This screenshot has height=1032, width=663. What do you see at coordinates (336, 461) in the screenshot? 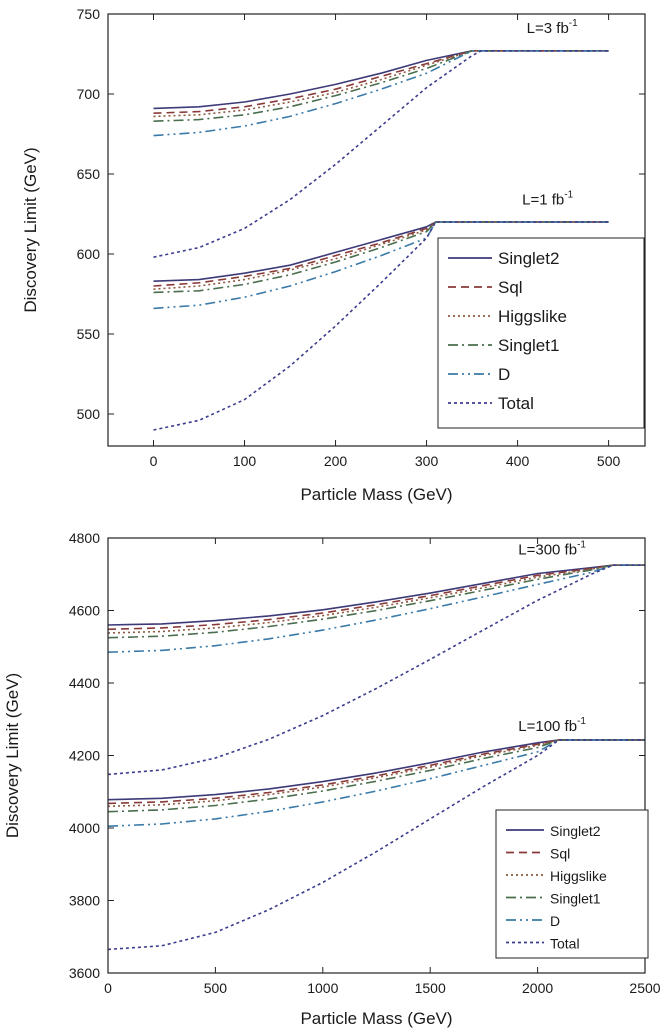
I see `x-tick-label: 200` at bounding box center [336, 461].